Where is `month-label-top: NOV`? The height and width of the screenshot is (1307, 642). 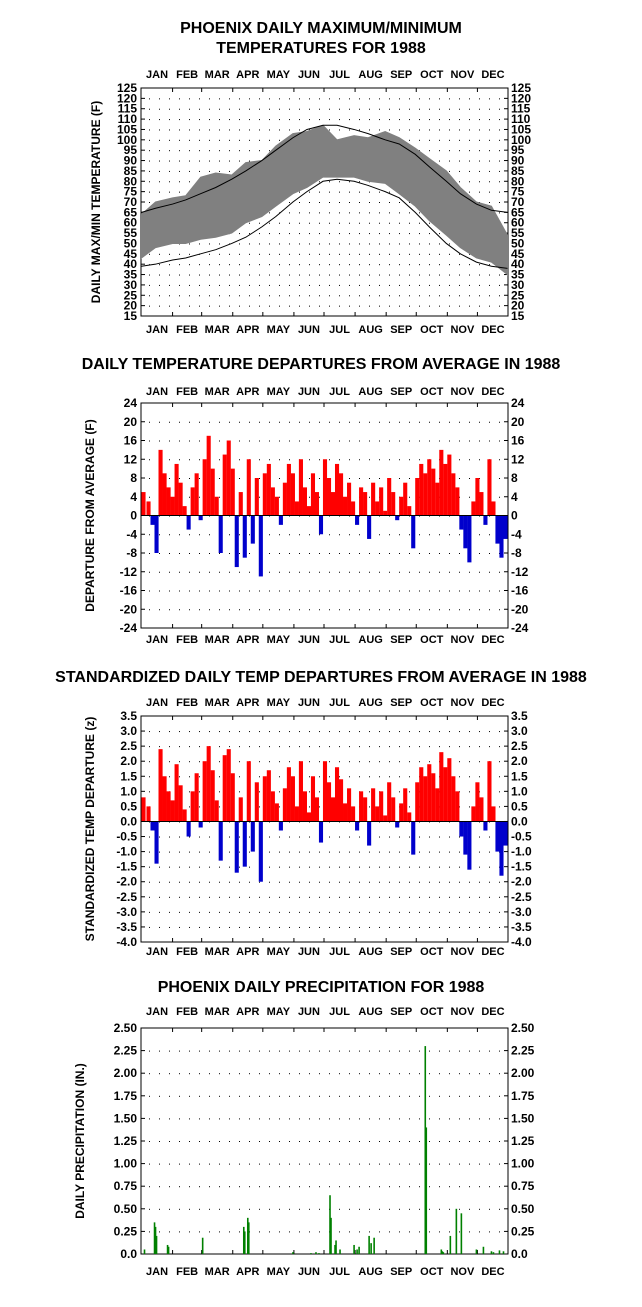
month-label-top: NOV is located at coordinates (462, 75).